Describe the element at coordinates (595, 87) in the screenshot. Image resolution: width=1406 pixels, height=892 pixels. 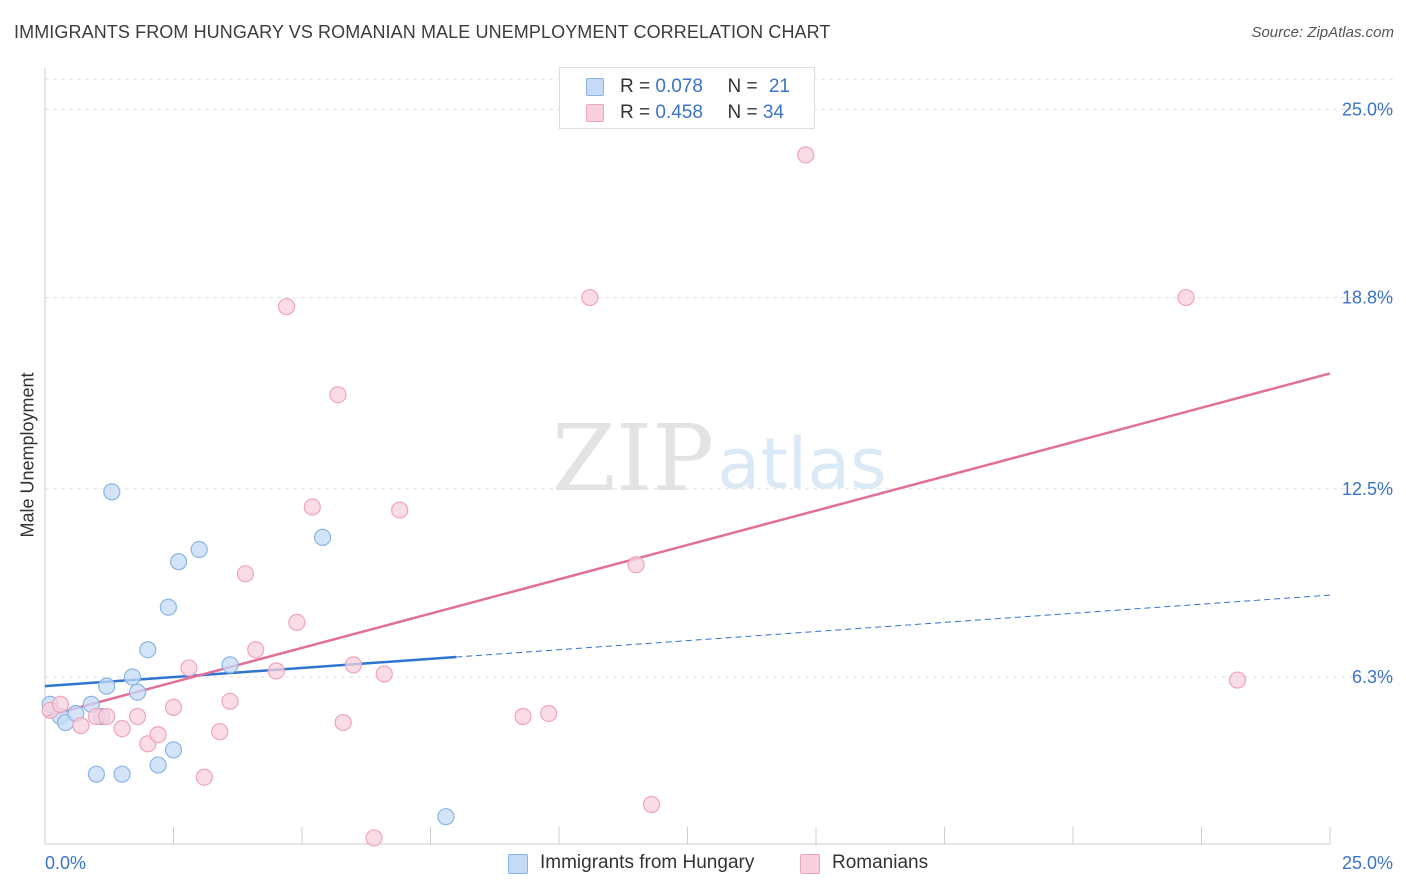
I see `hungary-swatch` at that location.